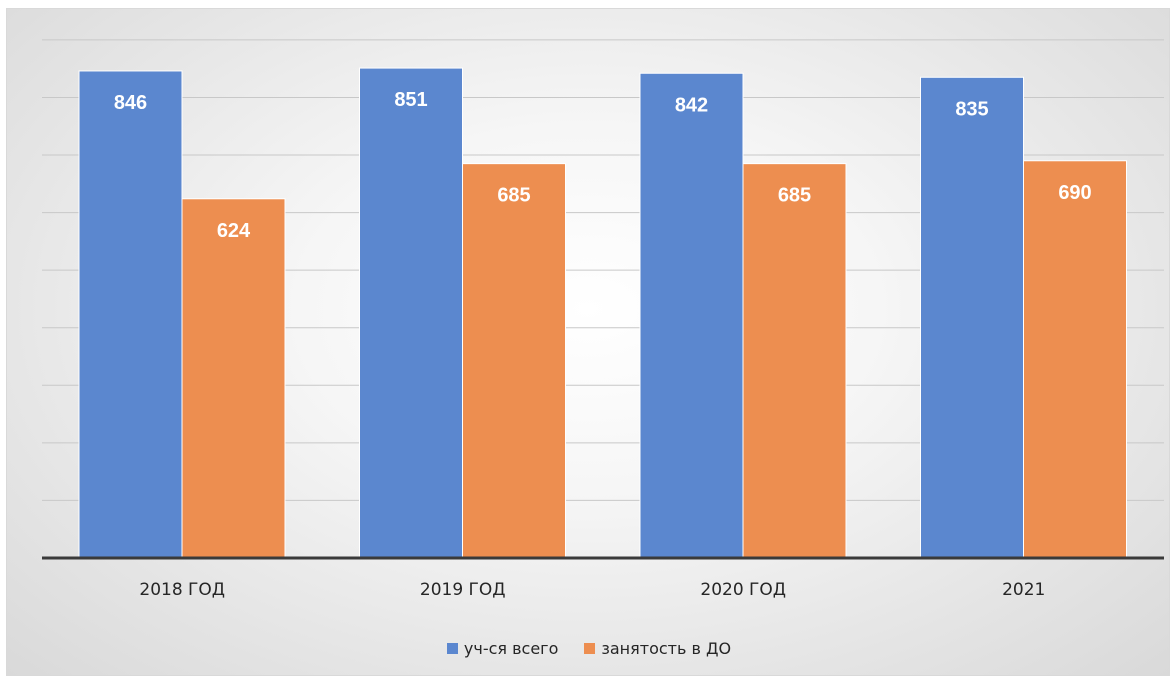 This screenshot has width=1176, height=678. What do you see at coordinates (666, 648) in the screenshot?
I see `legend-label: занятость в ДО` at bounding box center [666, 648].